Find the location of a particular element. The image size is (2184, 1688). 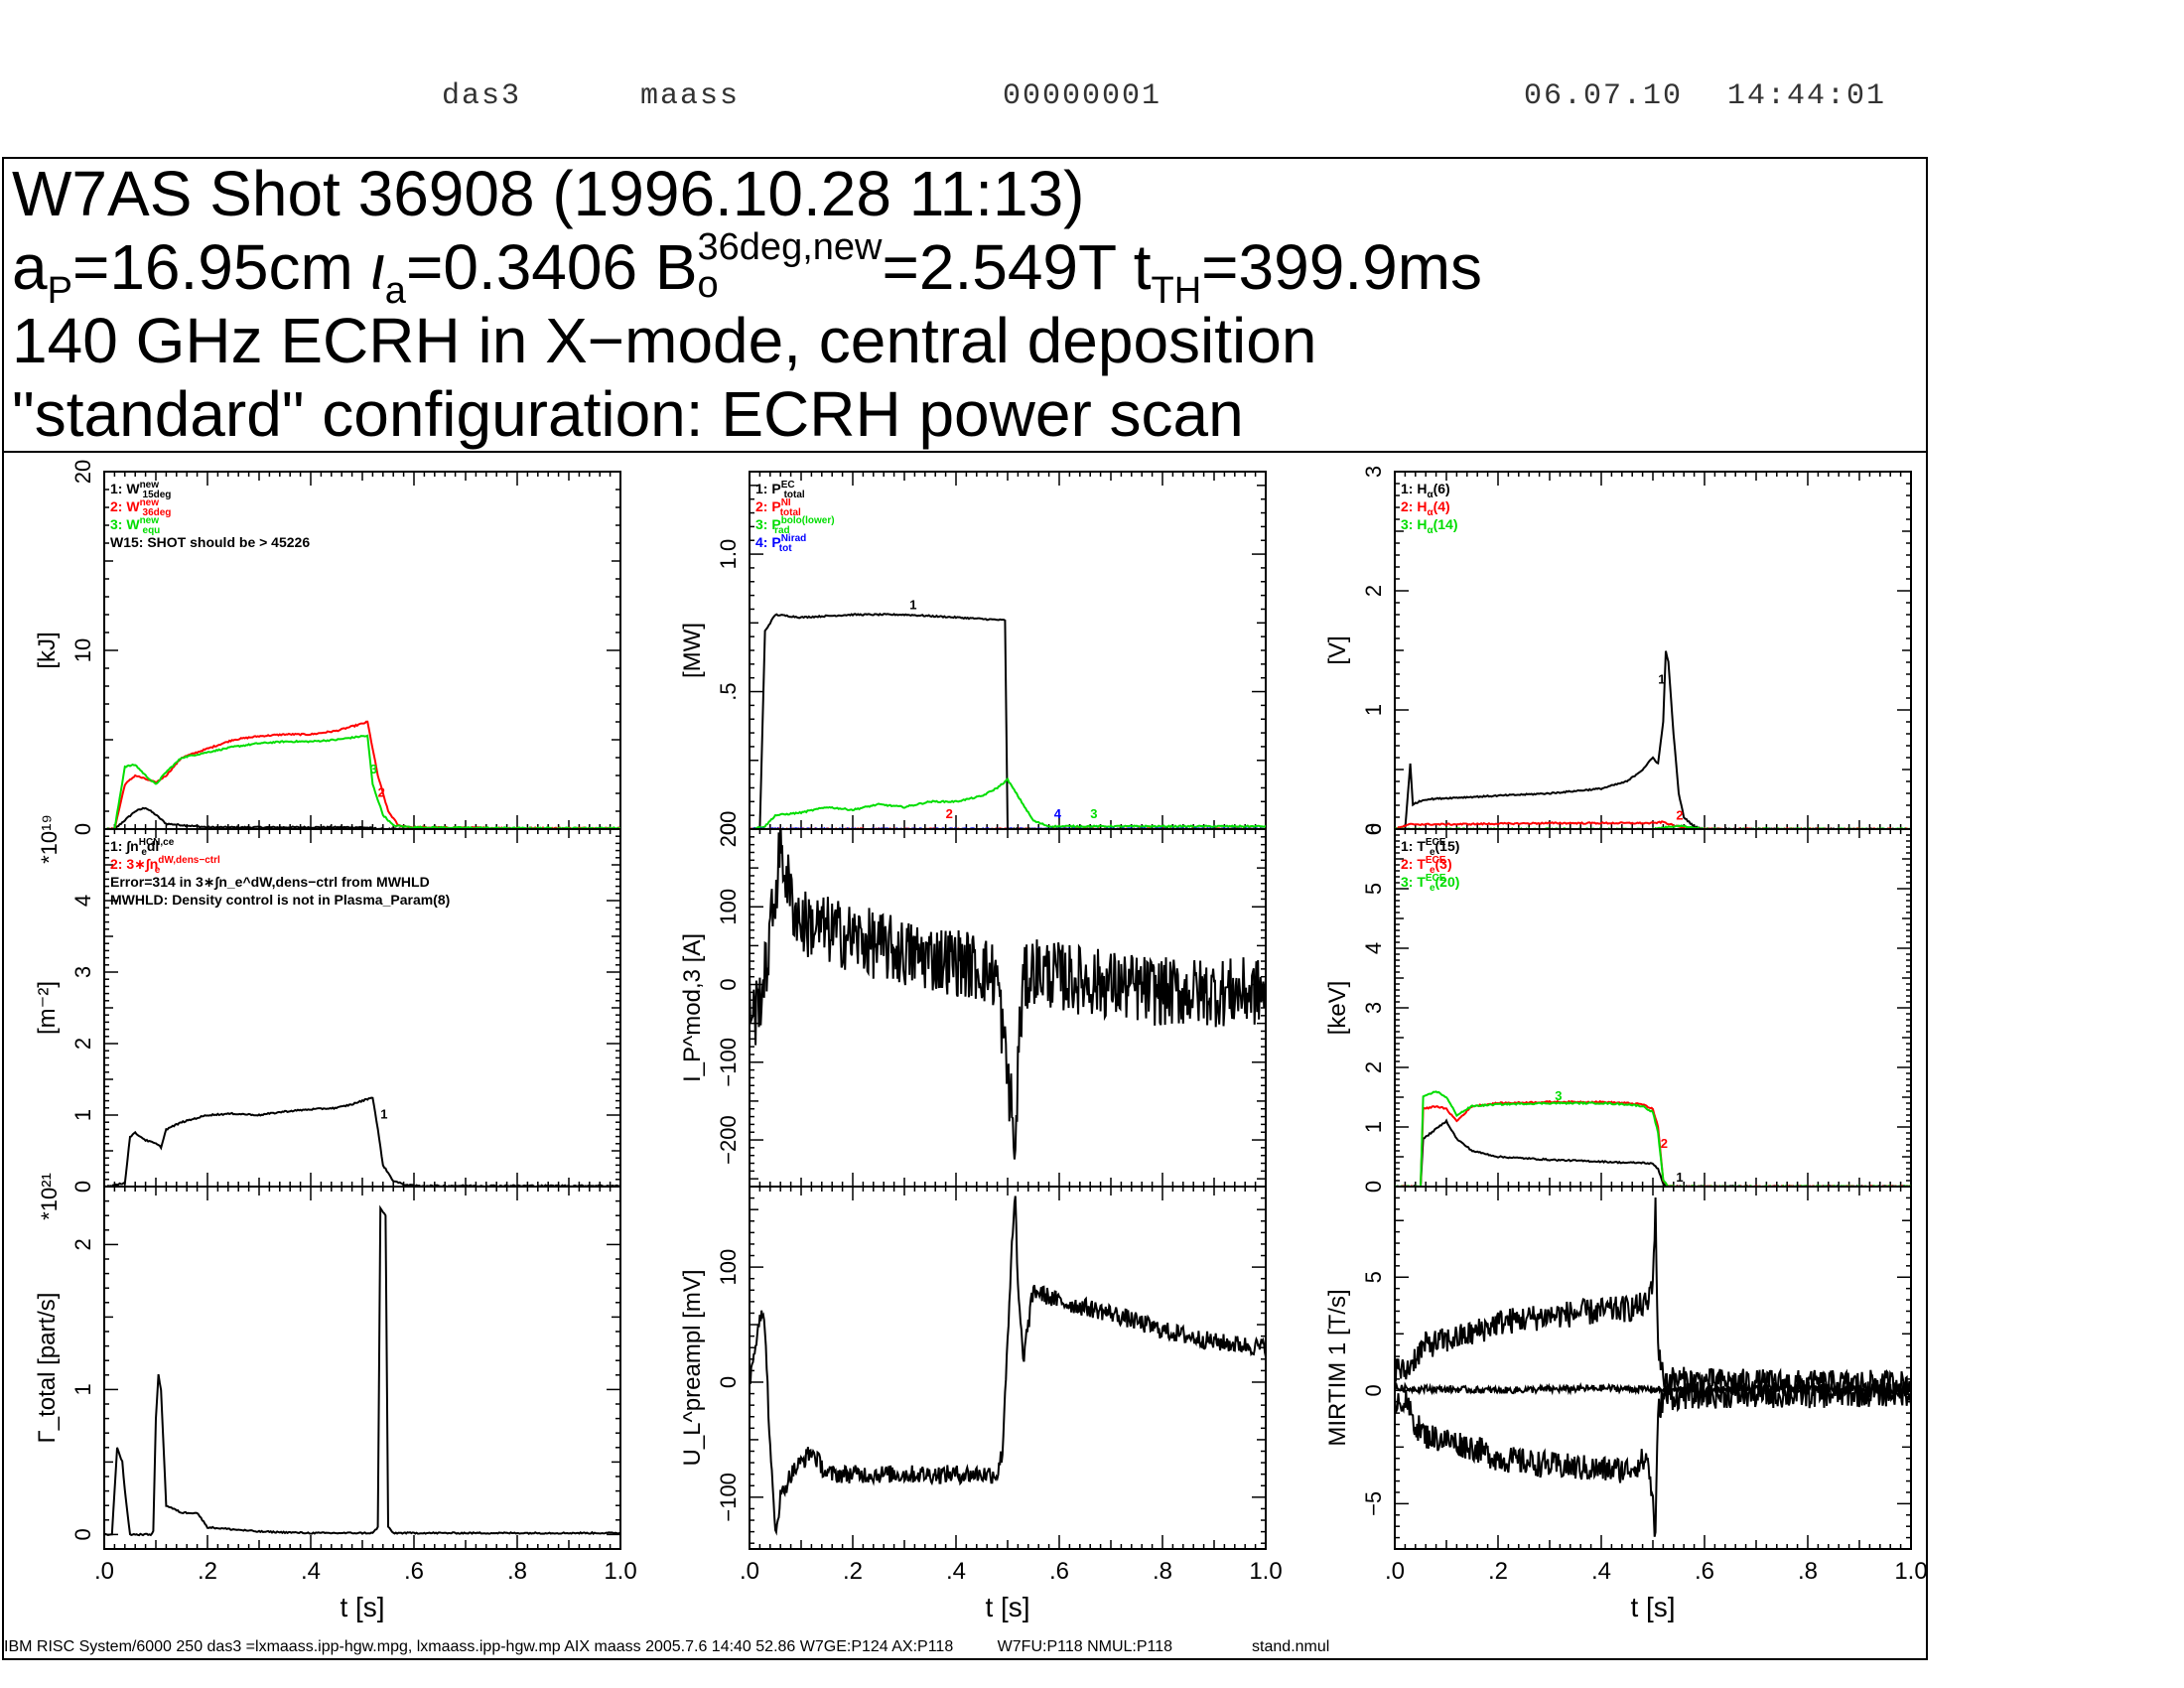

legend-entry: 1: ∫nHCN,ce edl is located at coordinates (142, 847).